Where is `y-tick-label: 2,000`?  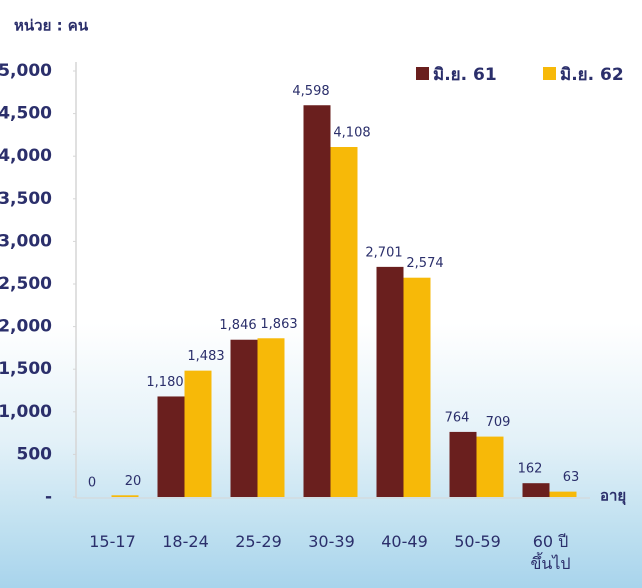 y-tick-label: 2,000 is located at coordinates (26, 327).